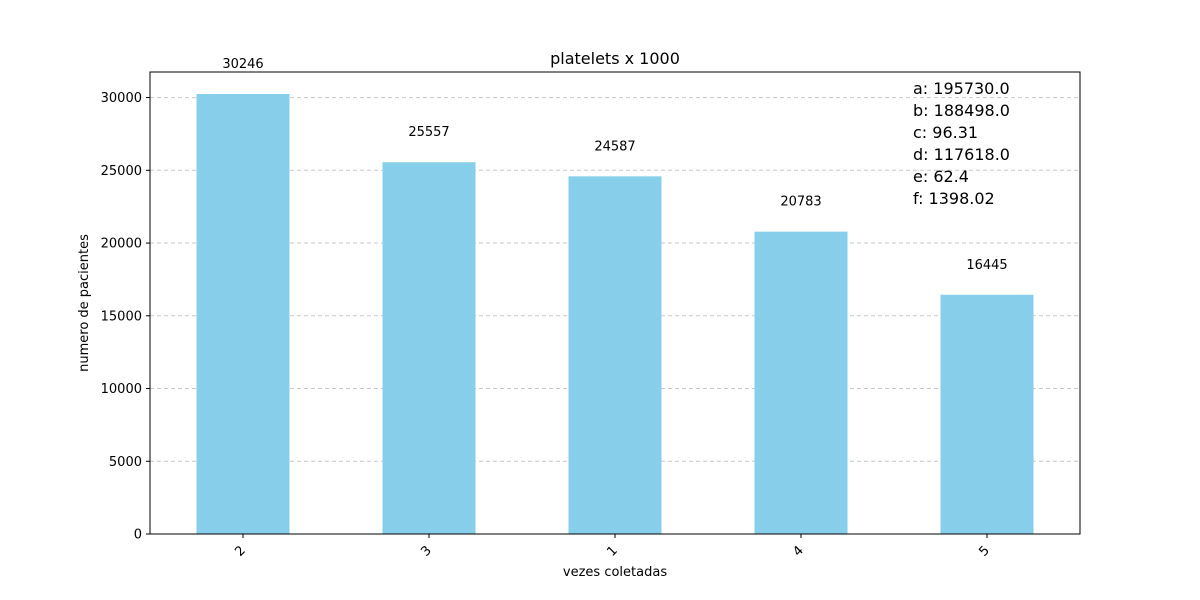  Describe the element at coordinates (125, 462) in the screenshot. I see `y-tick-label: 5000` at that location.